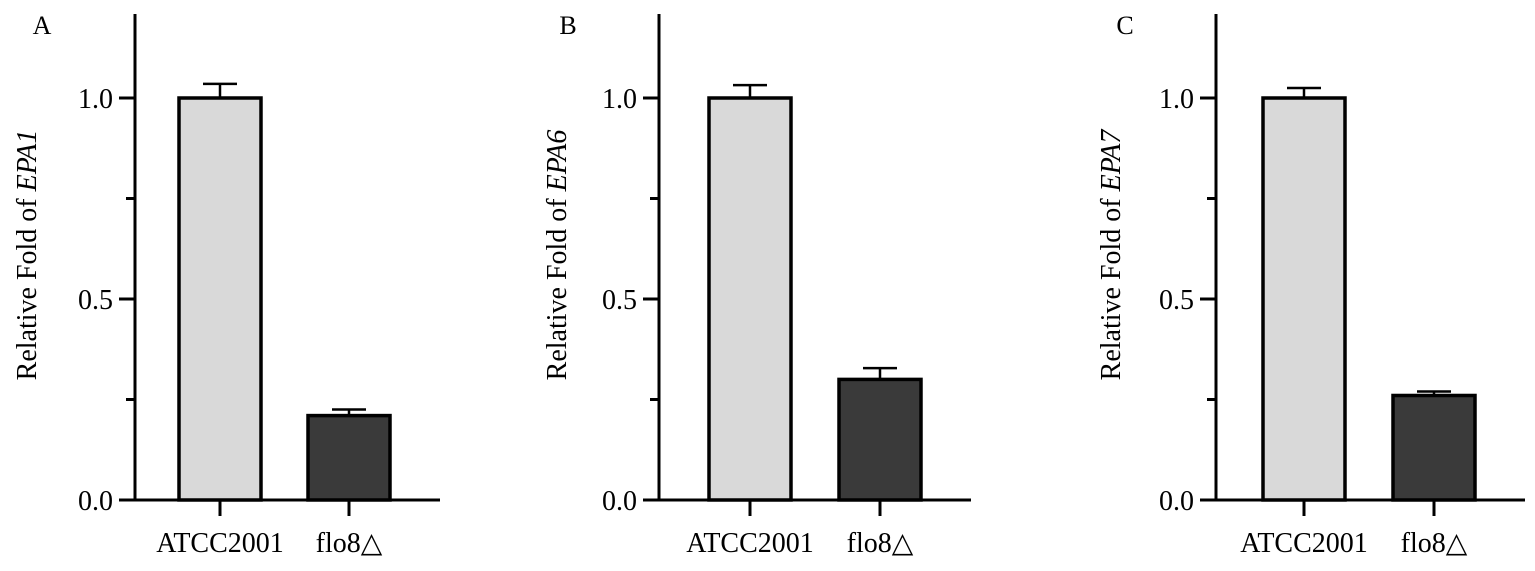 The height and width of the screenshot is (571, 1535). I want to click on panel-a-category-label-1: flo8△, so click(349, 543).